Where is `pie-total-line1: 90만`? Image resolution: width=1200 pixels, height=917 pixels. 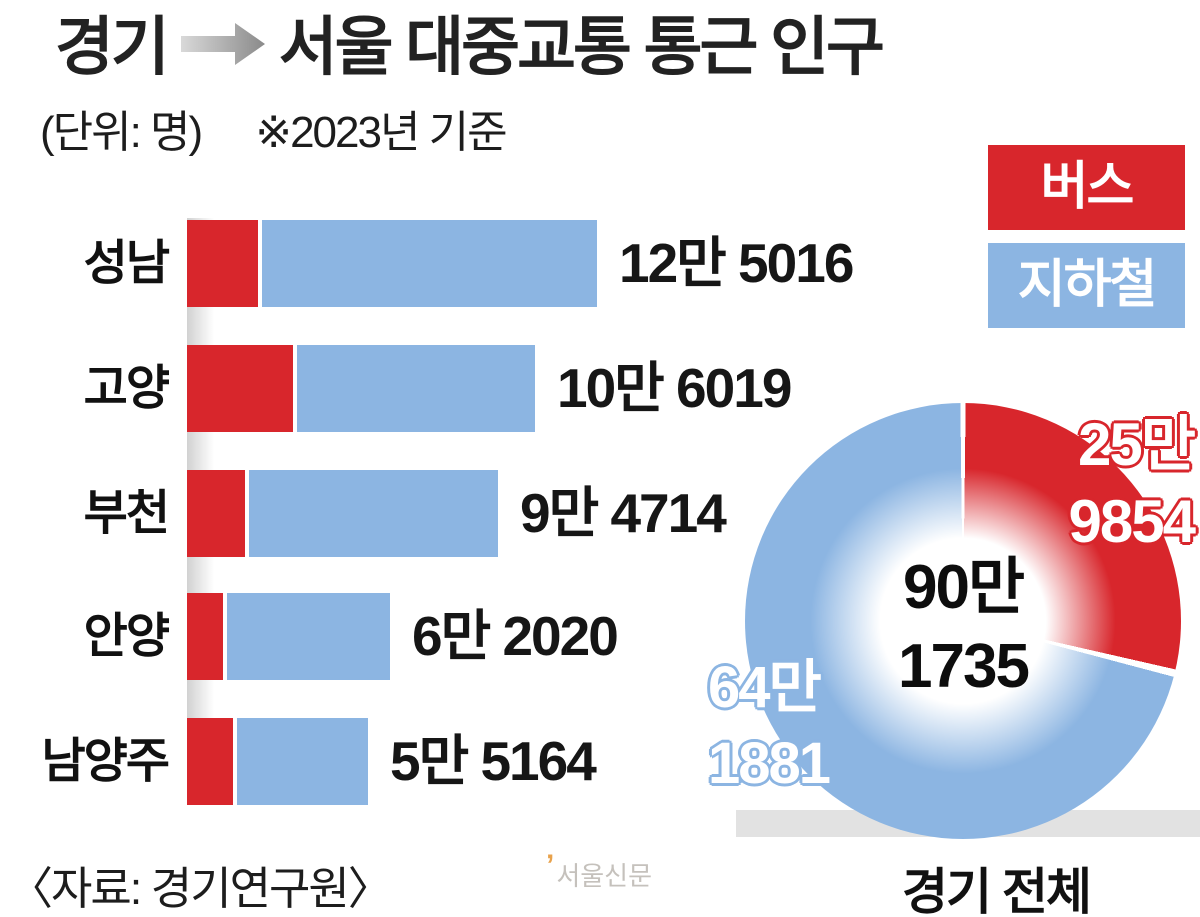
pie-total-line1: 90만 is located at coordinates (963, 587).